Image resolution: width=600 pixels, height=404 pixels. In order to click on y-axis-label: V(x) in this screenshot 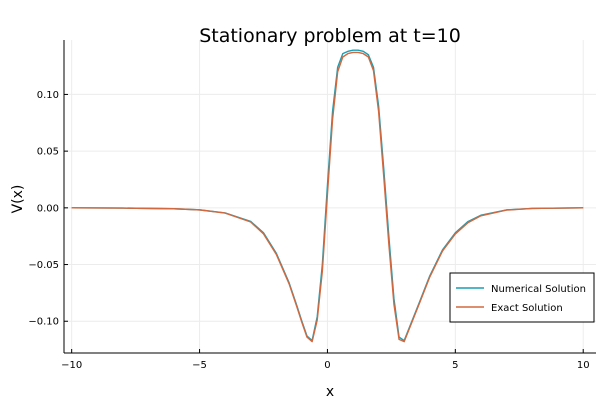, I will do `click(18, 199)`.